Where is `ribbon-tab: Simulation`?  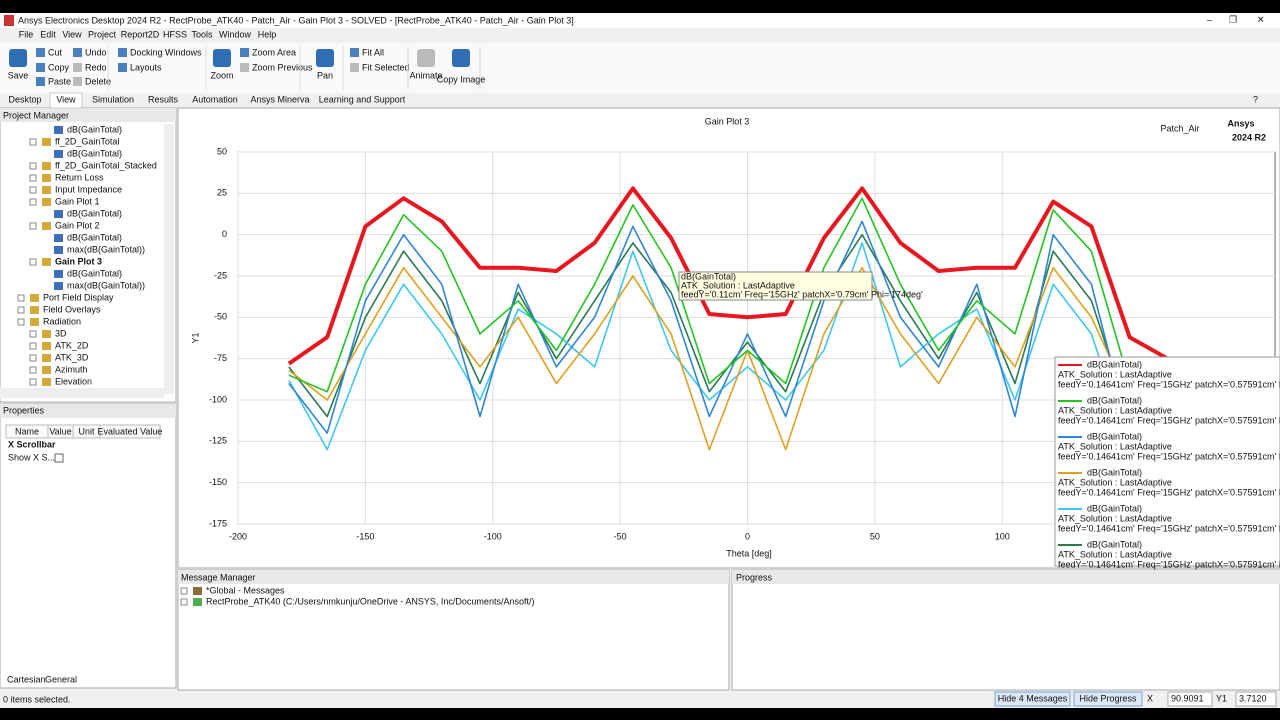
ribbon-tab: Simulation is located at coordinates (113, 99).